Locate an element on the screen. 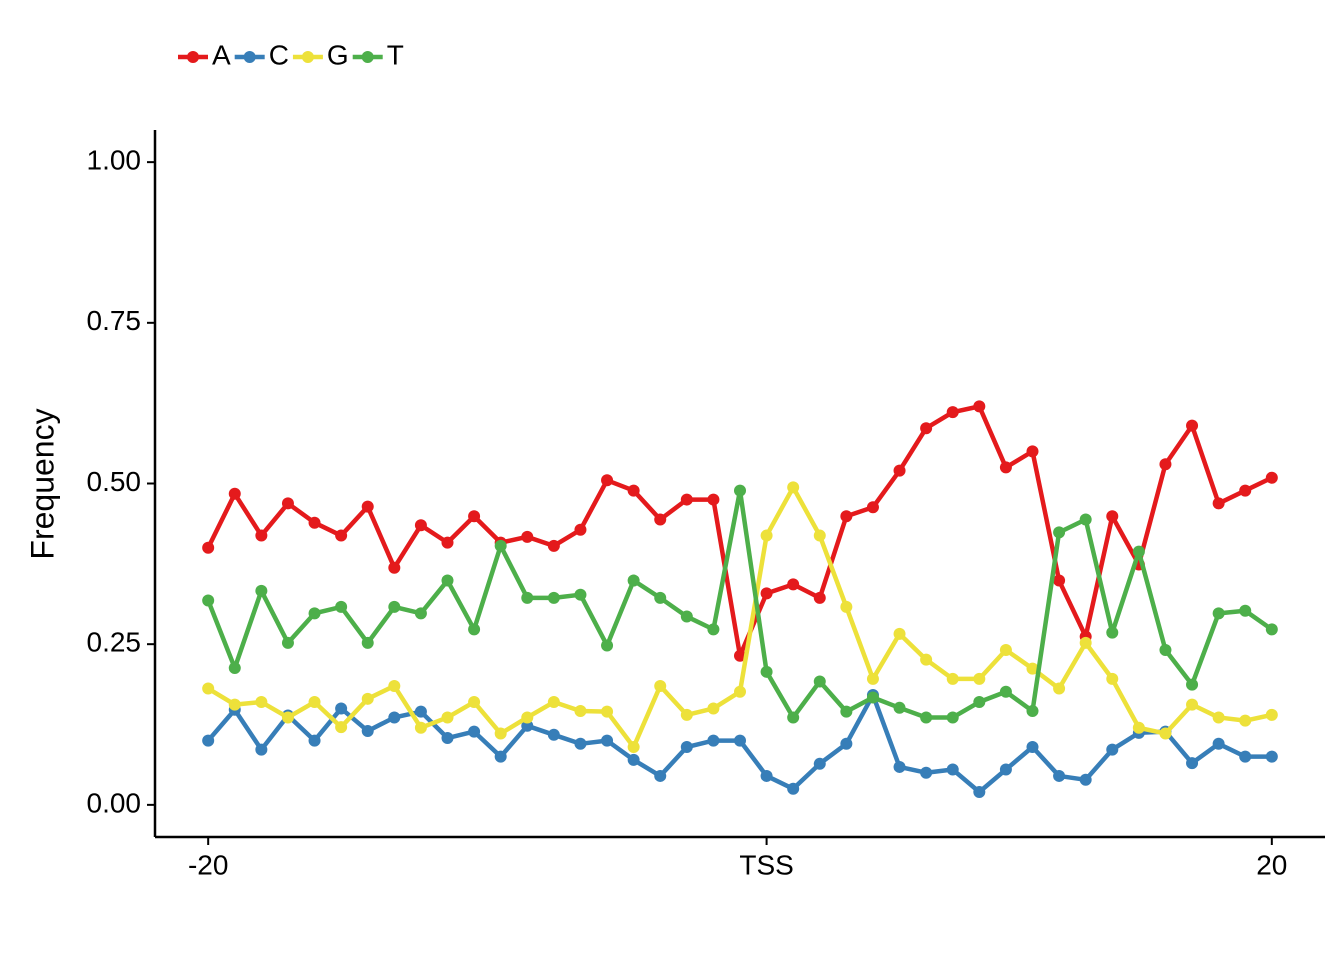  y-axis-title: Frequency is located at coordinates (42, 483).